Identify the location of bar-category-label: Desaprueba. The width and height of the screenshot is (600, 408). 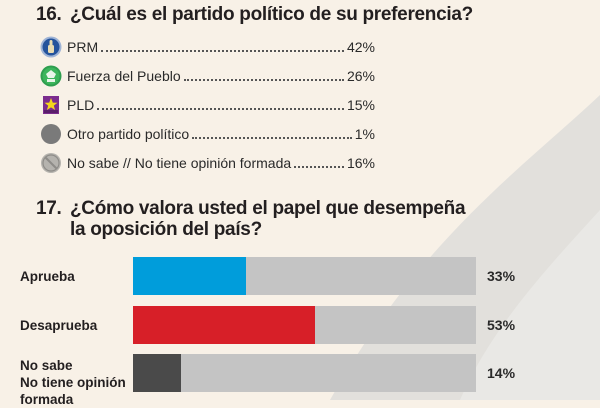
(58, 325).